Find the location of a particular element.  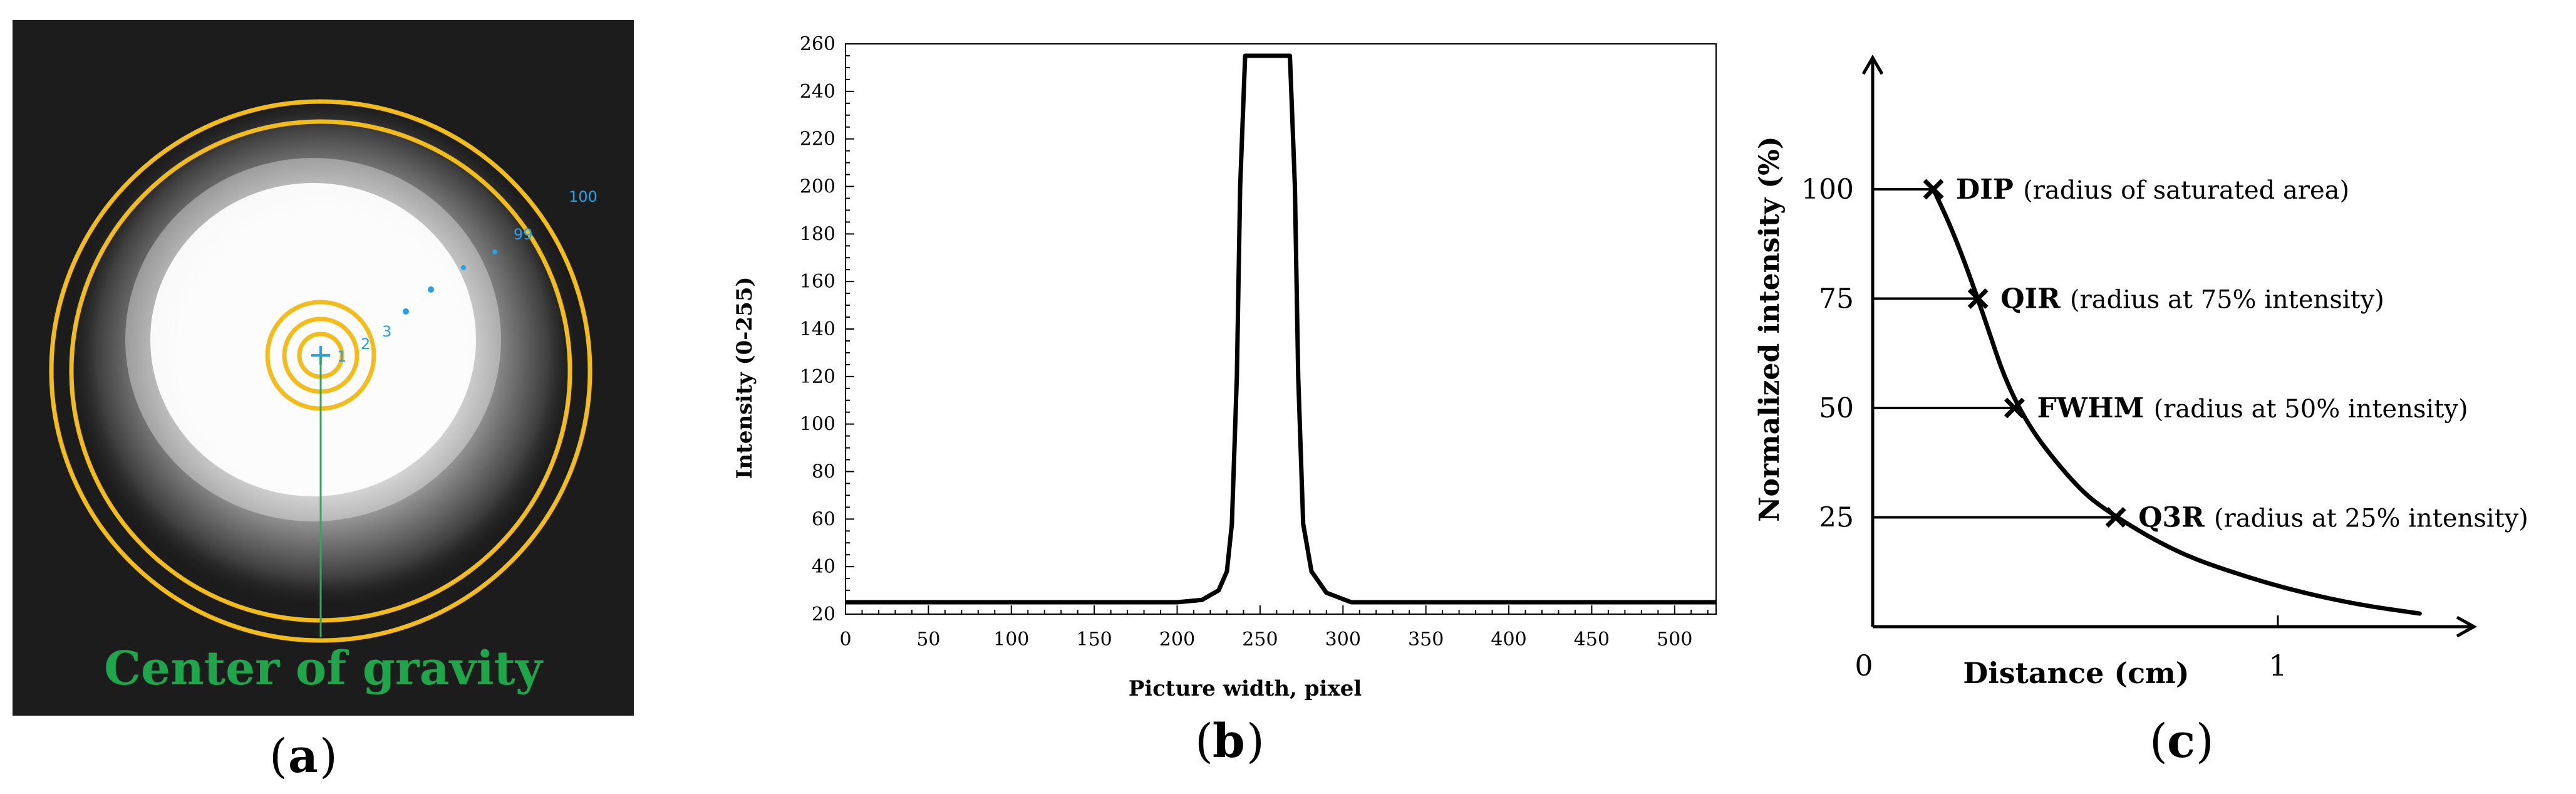

x-tick-label: 400 is located at coordinates (1508, 640).